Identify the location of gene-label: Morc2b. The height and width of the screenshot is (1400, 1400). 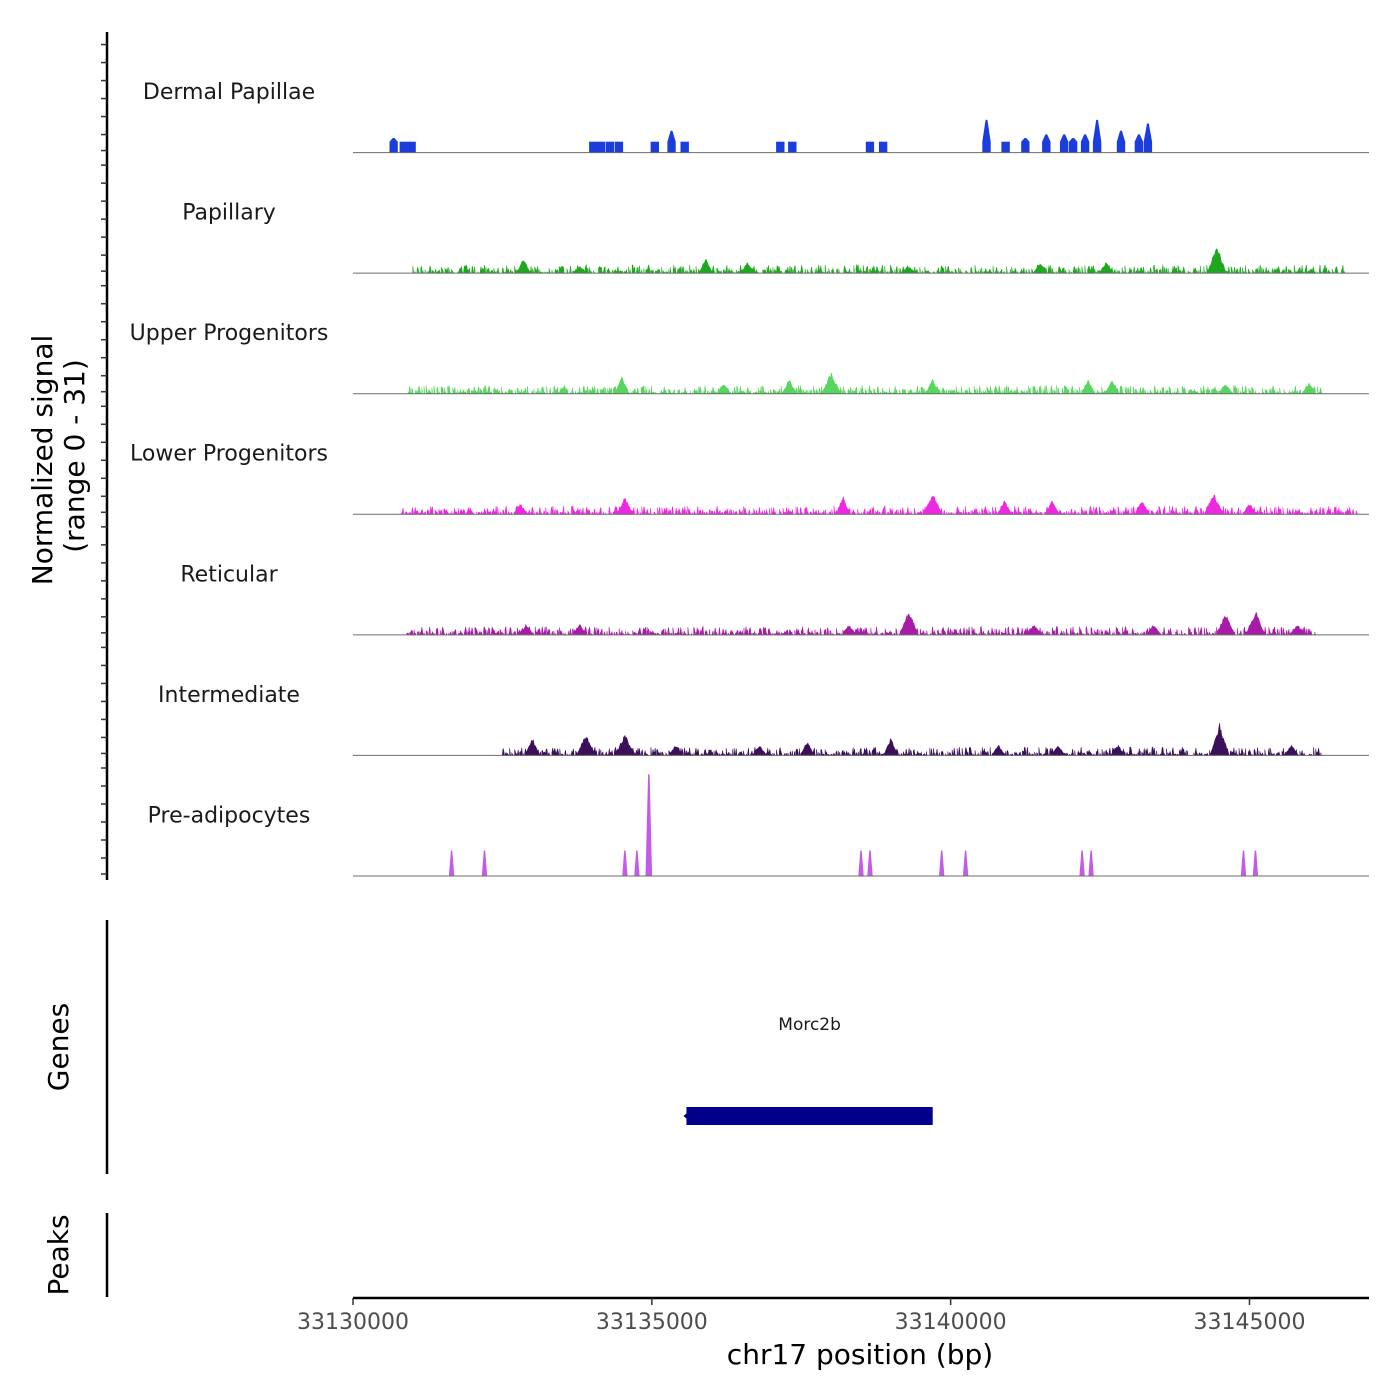
(809, 1025).